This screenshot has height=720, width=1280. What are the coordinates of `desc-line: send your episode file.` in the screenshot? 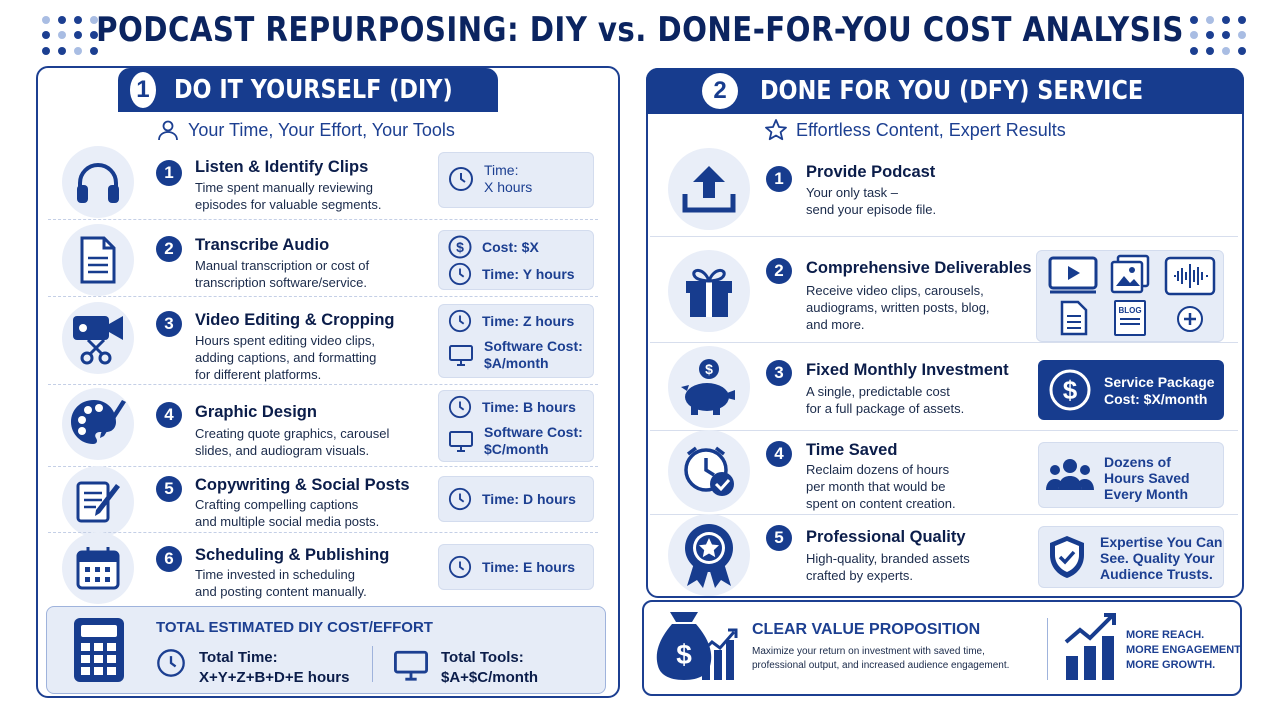 It's located at (871, 209).